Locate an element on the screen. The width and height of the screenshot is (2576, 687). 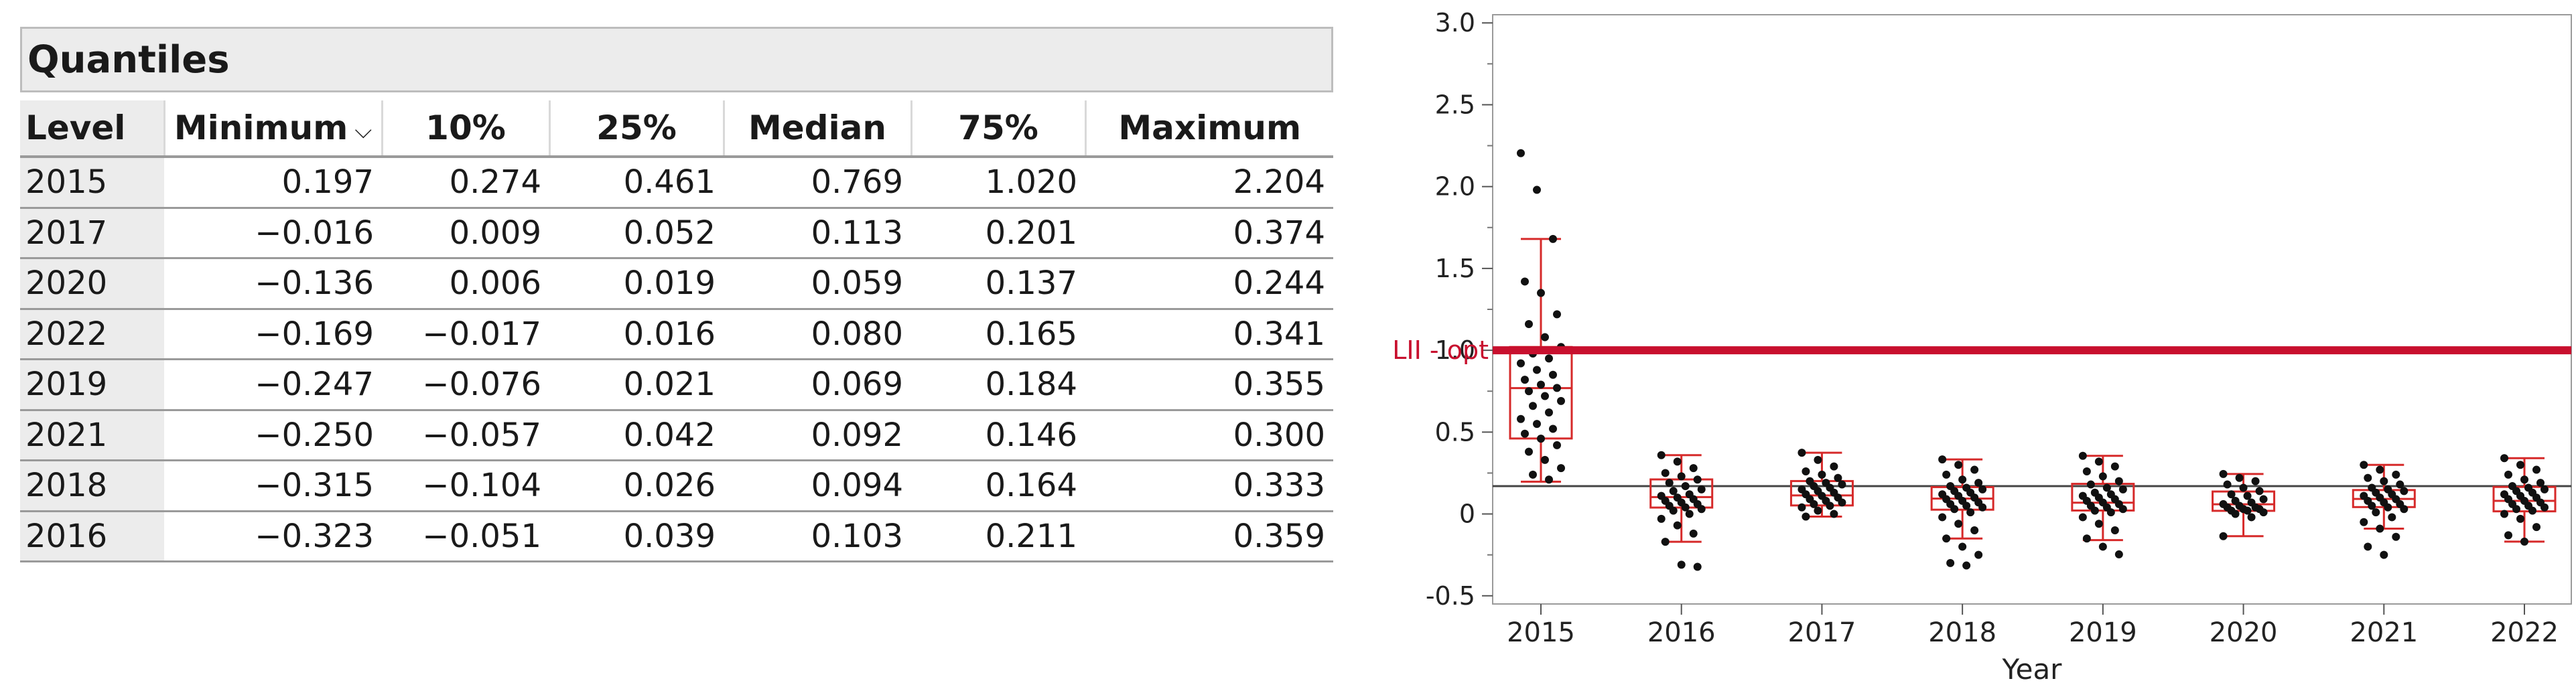
table-row: 2017 −0.016 0.009 0.052 0.113 0.201 0.374 is located at coordinates (677, 234).